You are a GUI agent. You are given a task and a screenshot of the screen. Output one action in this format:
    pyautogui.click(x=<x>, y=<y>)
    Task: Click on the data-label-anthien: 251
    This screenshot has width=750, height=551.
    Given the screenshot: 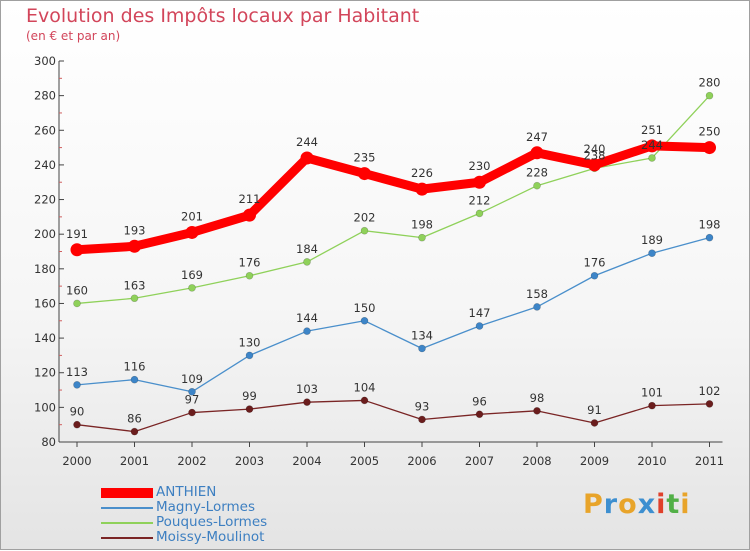 What is the action you would take?
    pyautogui.click(x=652, y=130)
    